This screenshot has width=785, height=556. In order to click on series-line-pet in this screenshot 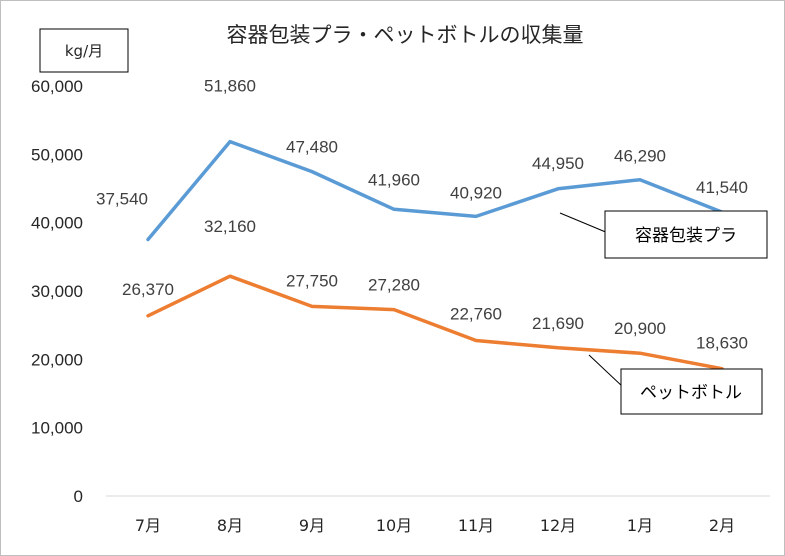, I will do `click(435, 322)`.